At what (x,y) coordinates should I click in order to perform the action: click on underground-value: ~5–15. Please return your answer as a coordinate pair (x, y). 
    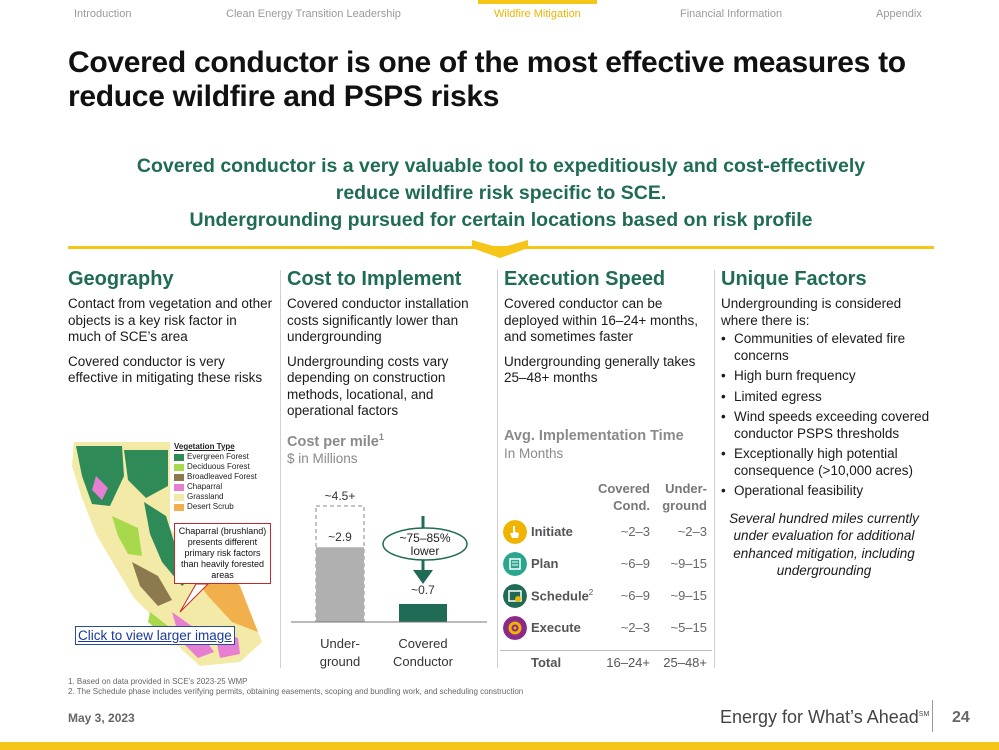
    Looking at the image, I should click on (688, 627).